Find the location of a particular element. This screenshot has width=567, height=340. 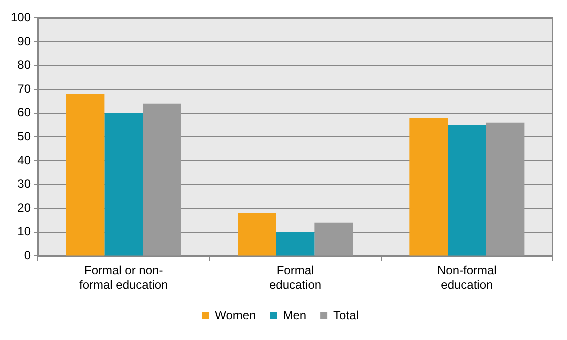

y-tick-label: 100 is located at coordinates (21, 17).